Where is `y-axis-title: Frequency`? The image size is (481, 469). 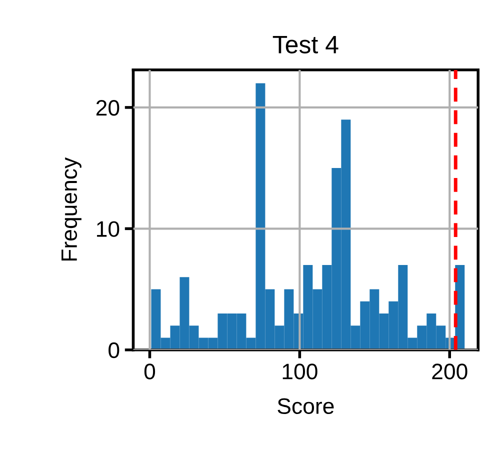 y-axis-title: Frequency is located at coordinates (72, 209).